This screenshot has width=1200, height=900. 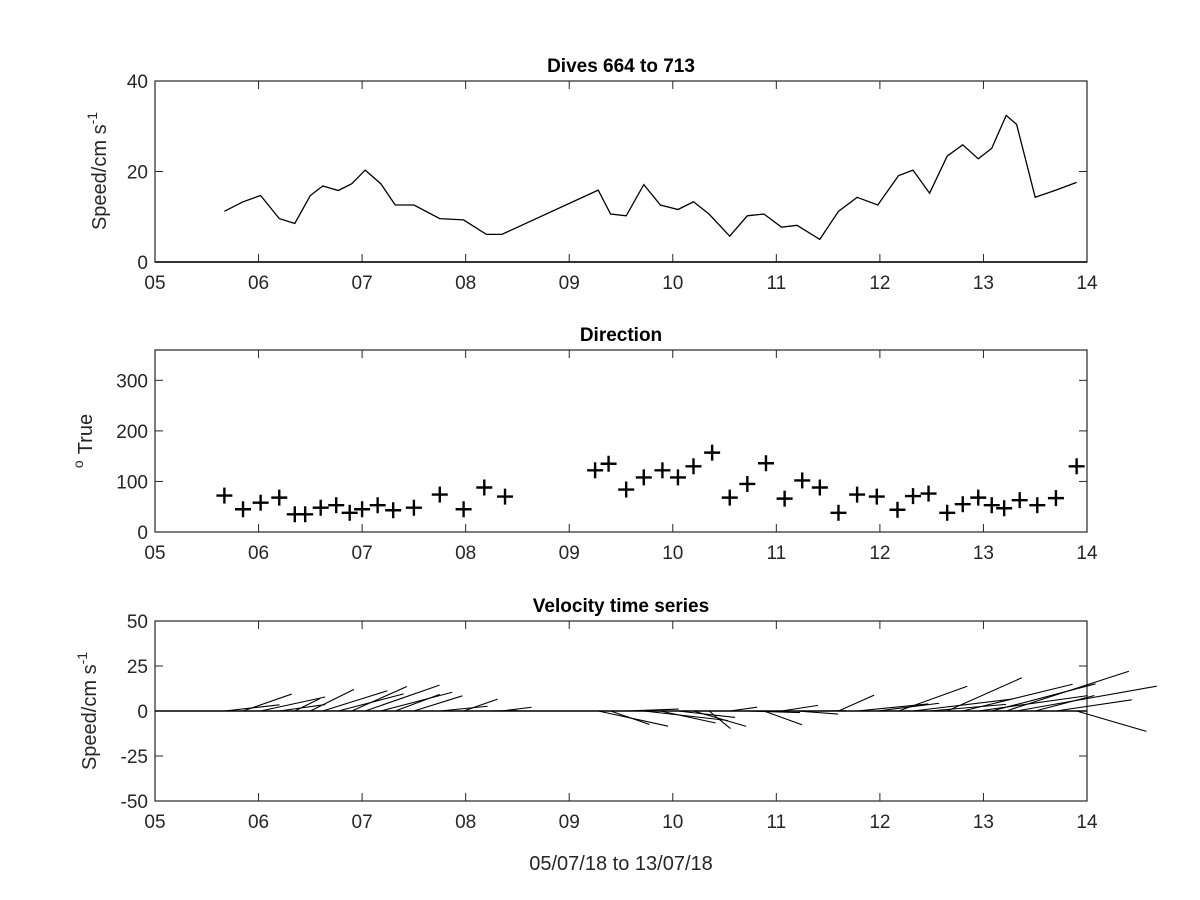 What do you see at coordinates (879, 553) in the screenshot?
I see `direction-x-tick-label: 12` at bounding box center [879, 553].